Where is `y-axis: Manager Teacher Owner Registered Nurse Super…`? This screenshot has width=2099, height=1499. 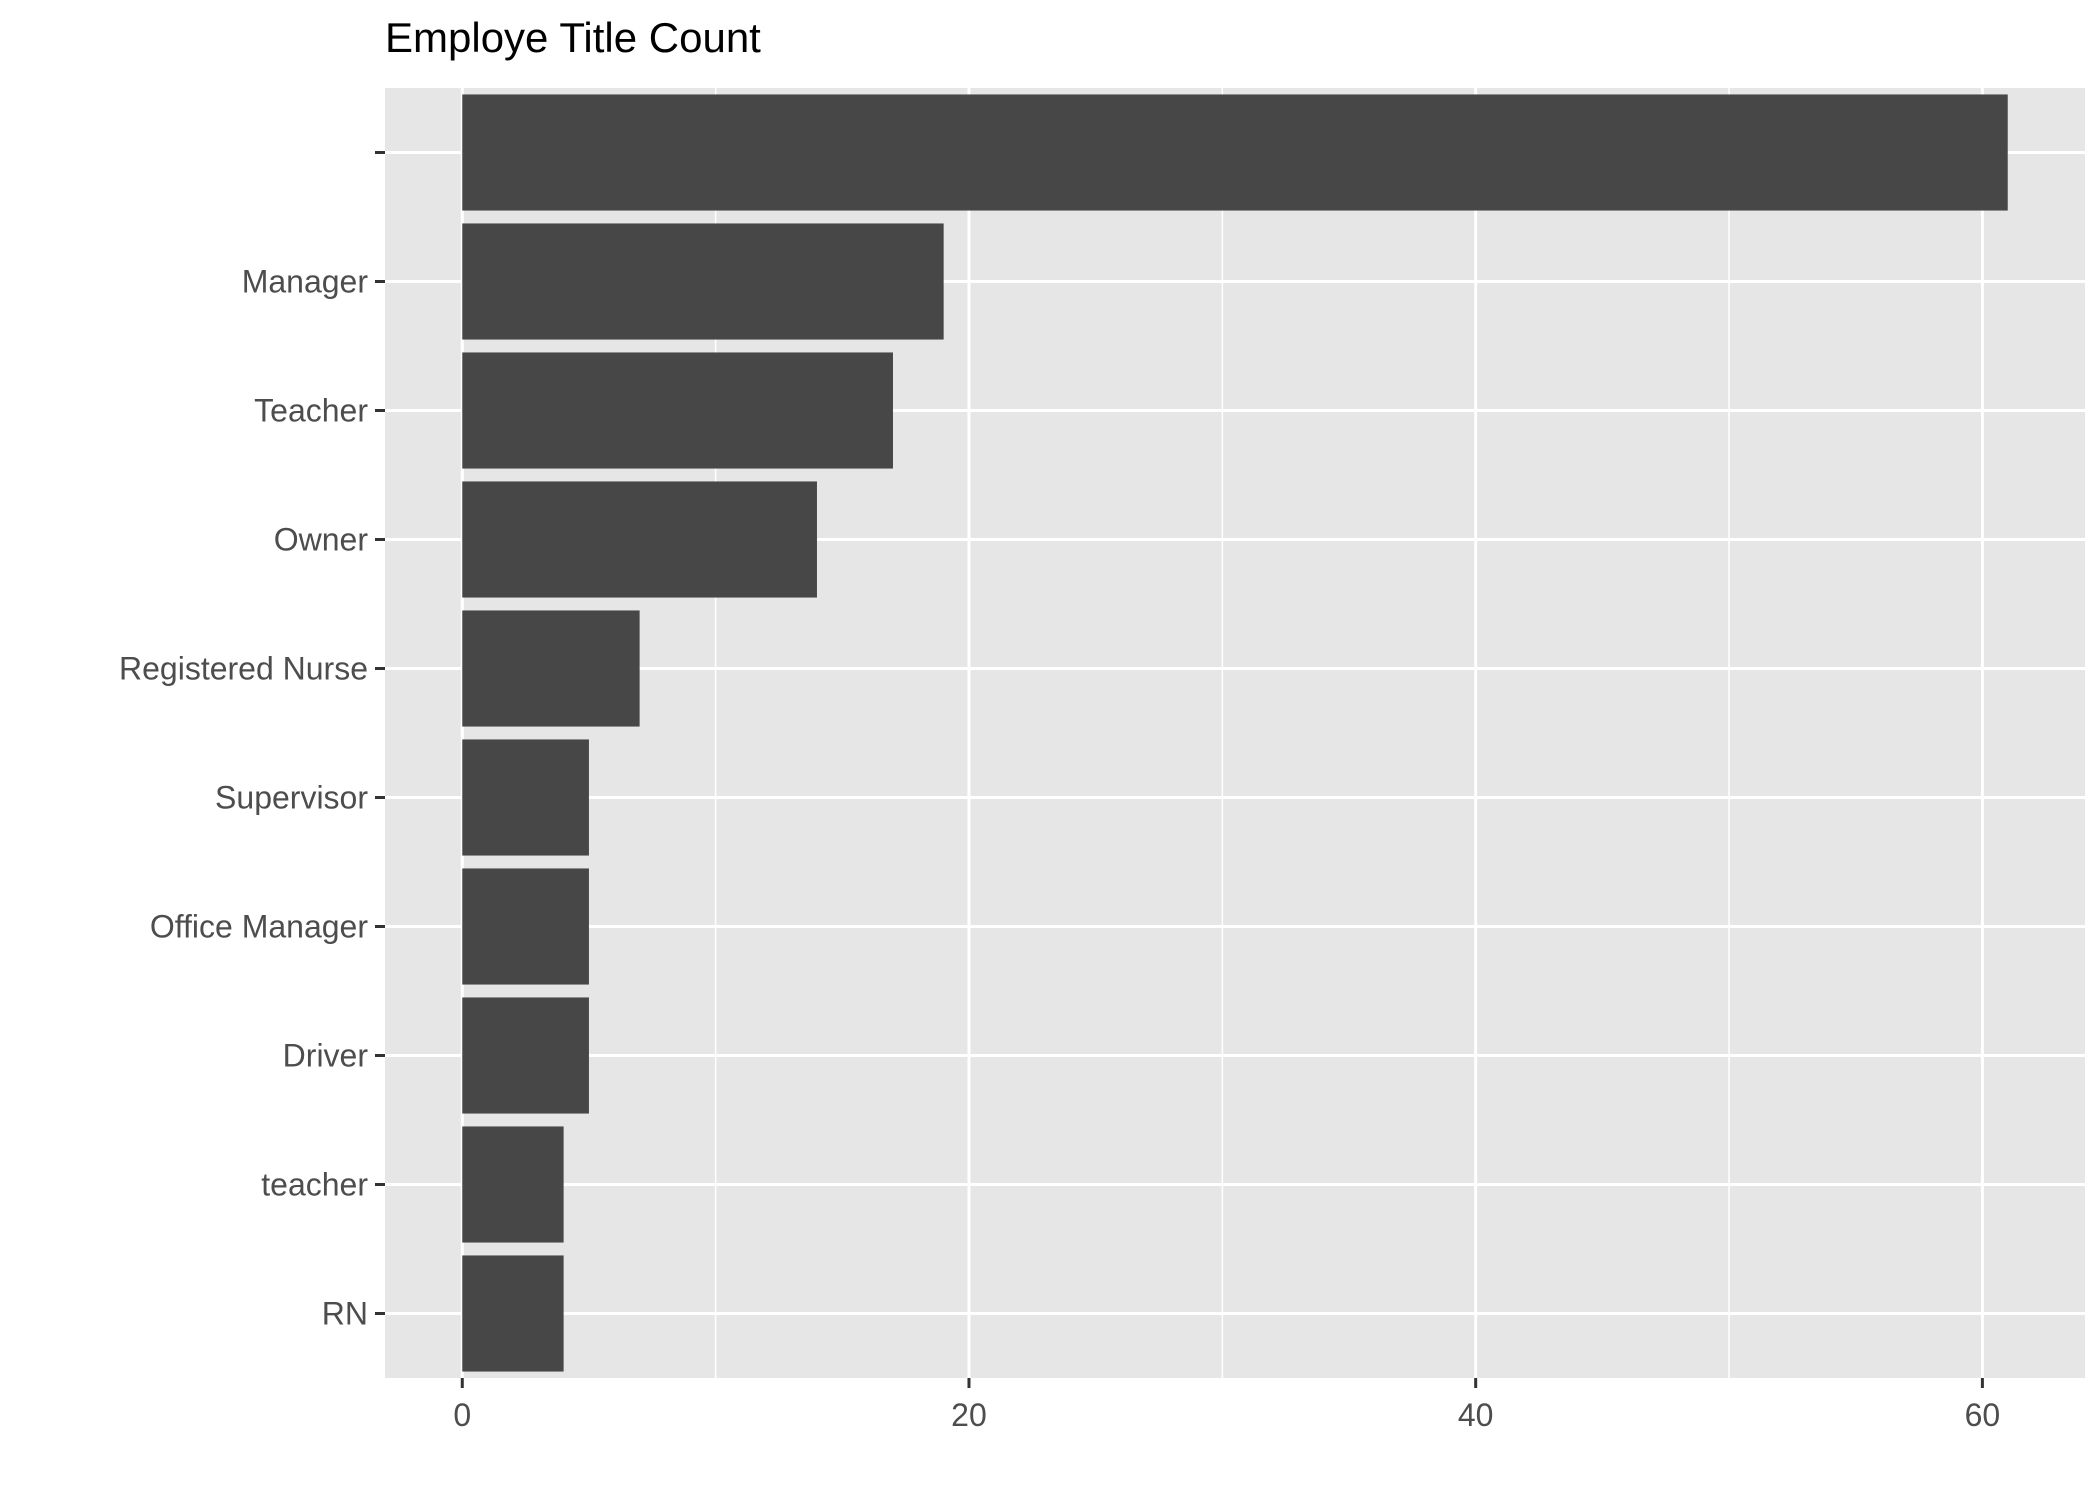
y-axis: Manager Teacher Owner Registered Nurse Super… is located at coordinates (252, 741).